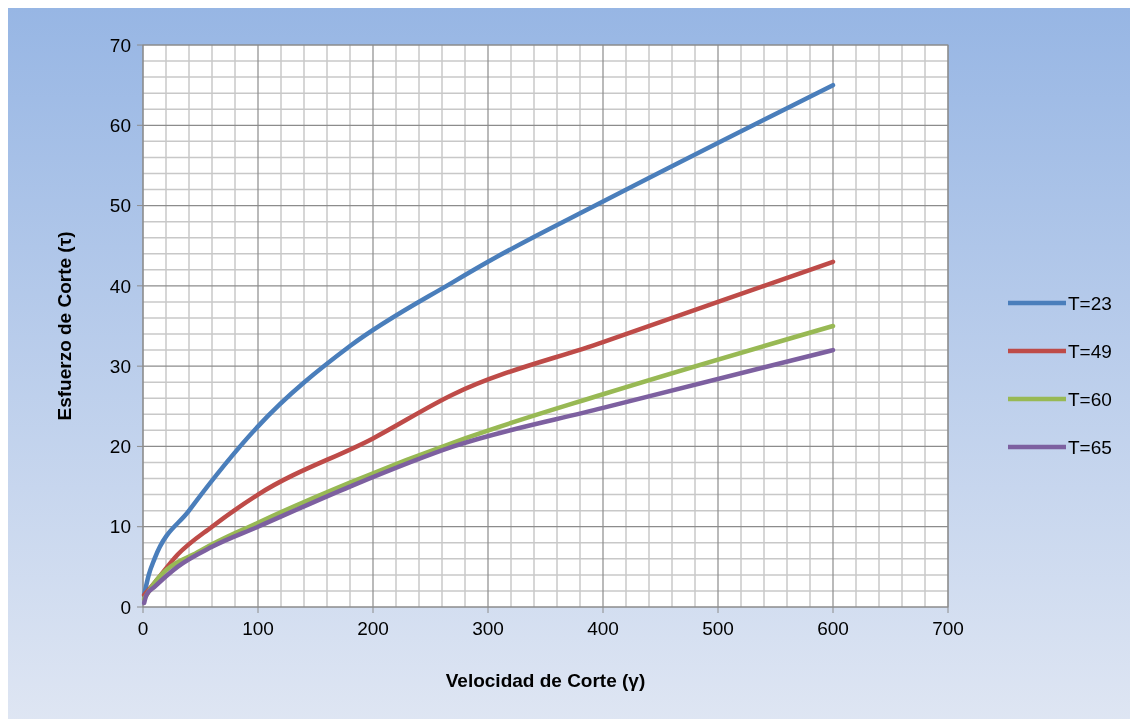  Describe the element at coordinates (373, 628) in the screenshot. I see `x-tick-label: 200` at that location.